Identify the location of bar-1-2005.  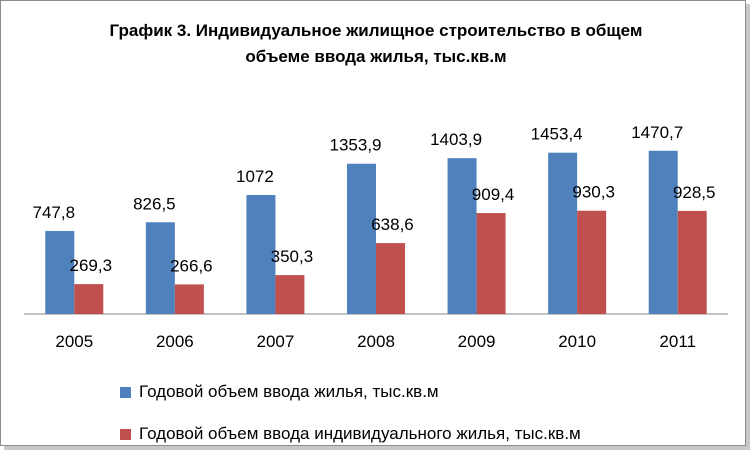
(60, 272).